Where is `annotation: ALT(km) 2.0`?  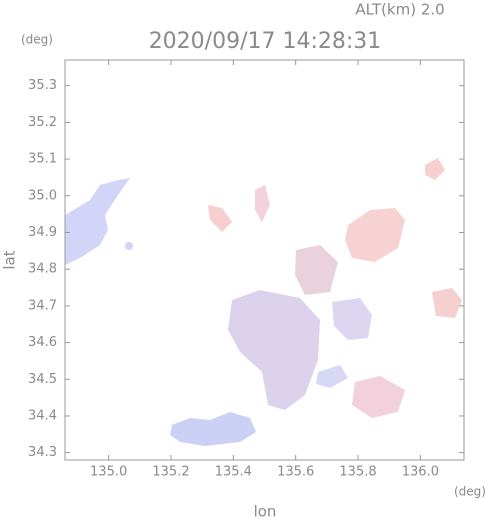 annotation: ALT(km) 2.0 is located at coordinates (399, 10).